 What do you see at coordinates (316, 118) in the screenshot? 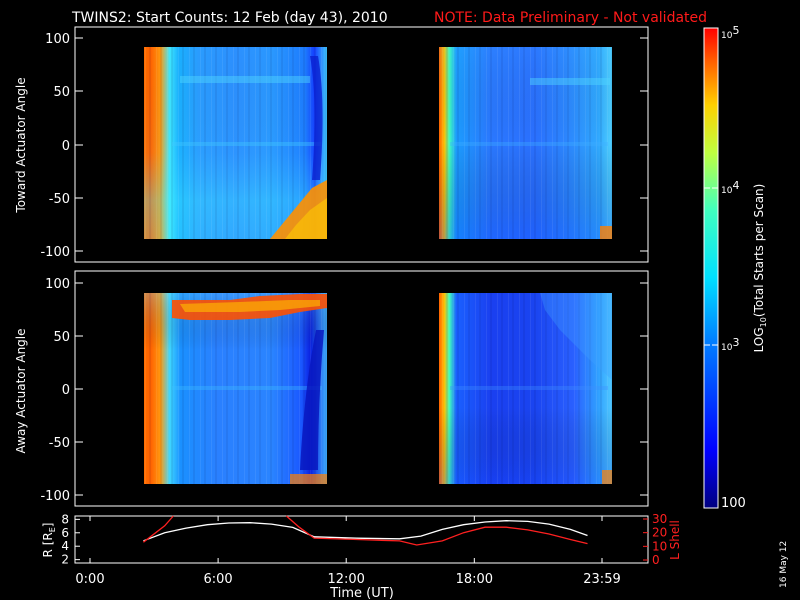
I see `toward-block-1-hump` at bounding box center [316, 118].